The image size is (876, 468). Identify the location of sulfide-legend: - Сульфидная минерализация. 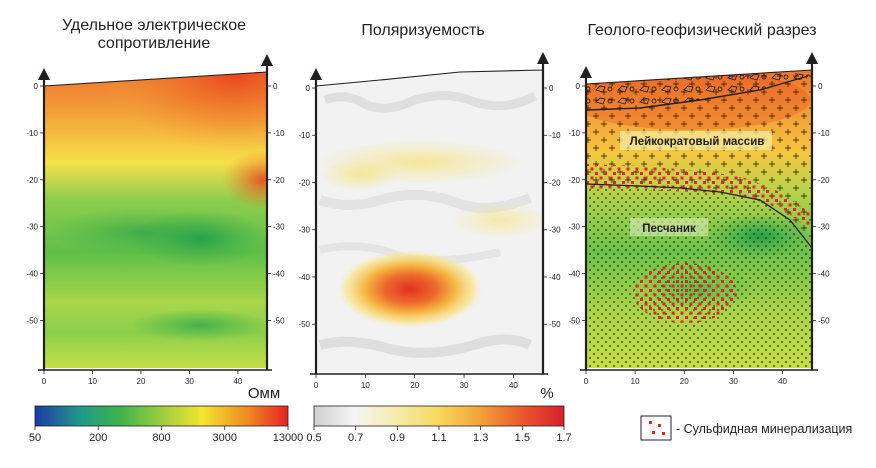
(746, 428).